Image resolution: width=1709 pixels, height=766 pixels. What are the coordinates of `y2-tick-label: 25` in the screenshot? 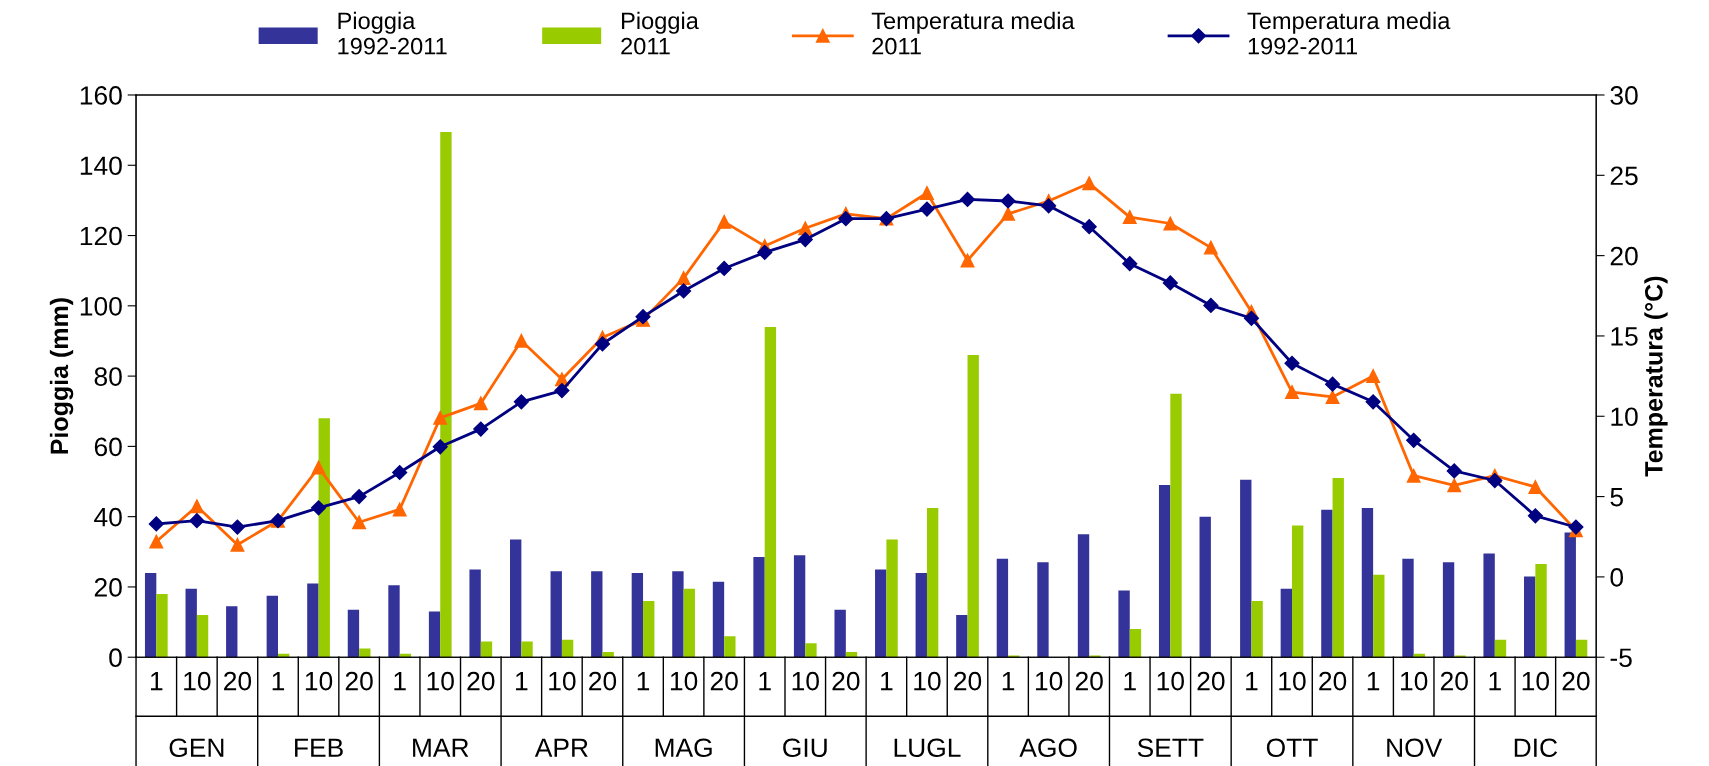 It's located at (1624, 176).